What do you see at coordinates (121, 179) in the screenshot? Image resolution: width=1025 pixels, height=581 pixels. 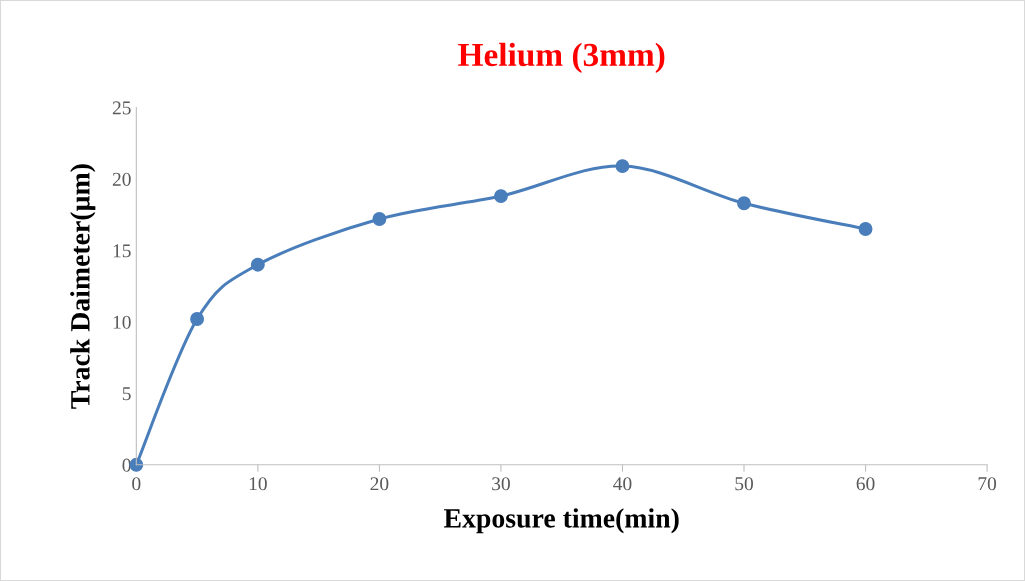 I see `y-tick-label: 20` at bounding box center [121, 179].